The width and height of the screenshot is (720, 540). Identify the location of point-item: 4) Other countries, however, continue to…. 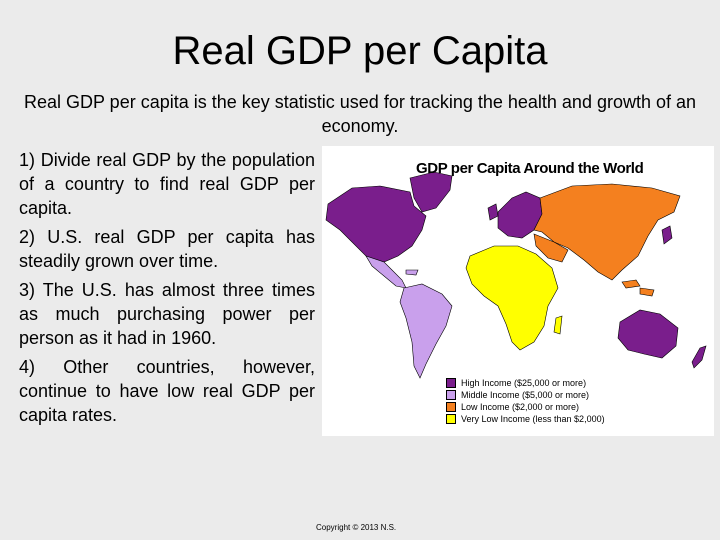
(167, 391).